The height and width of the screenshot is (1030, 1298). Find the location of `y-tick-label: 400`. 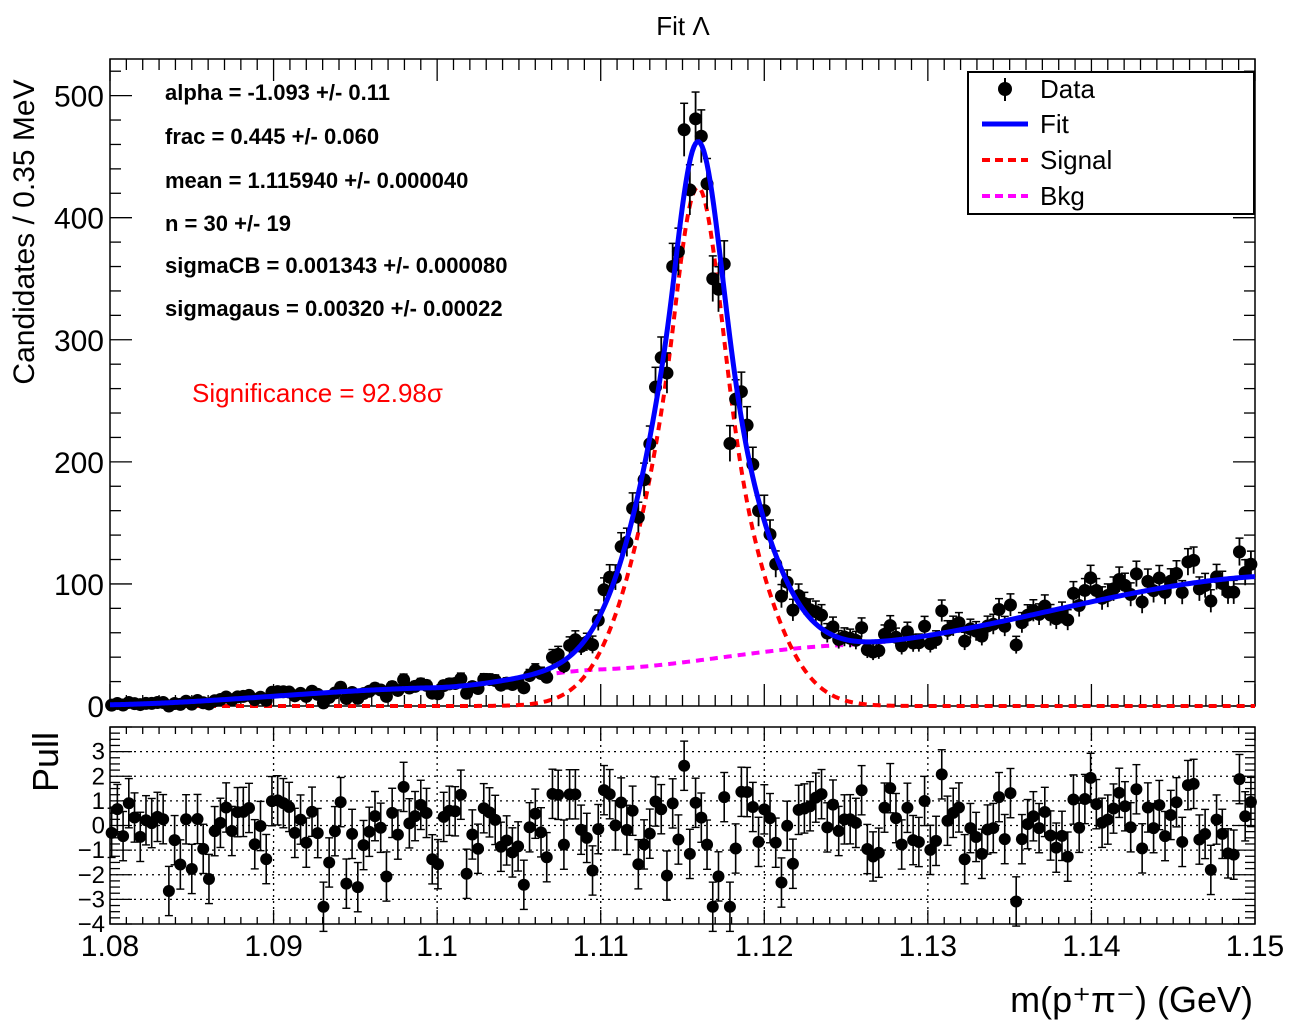

y-tick-label: 400 is located at coordinates (79, 219).